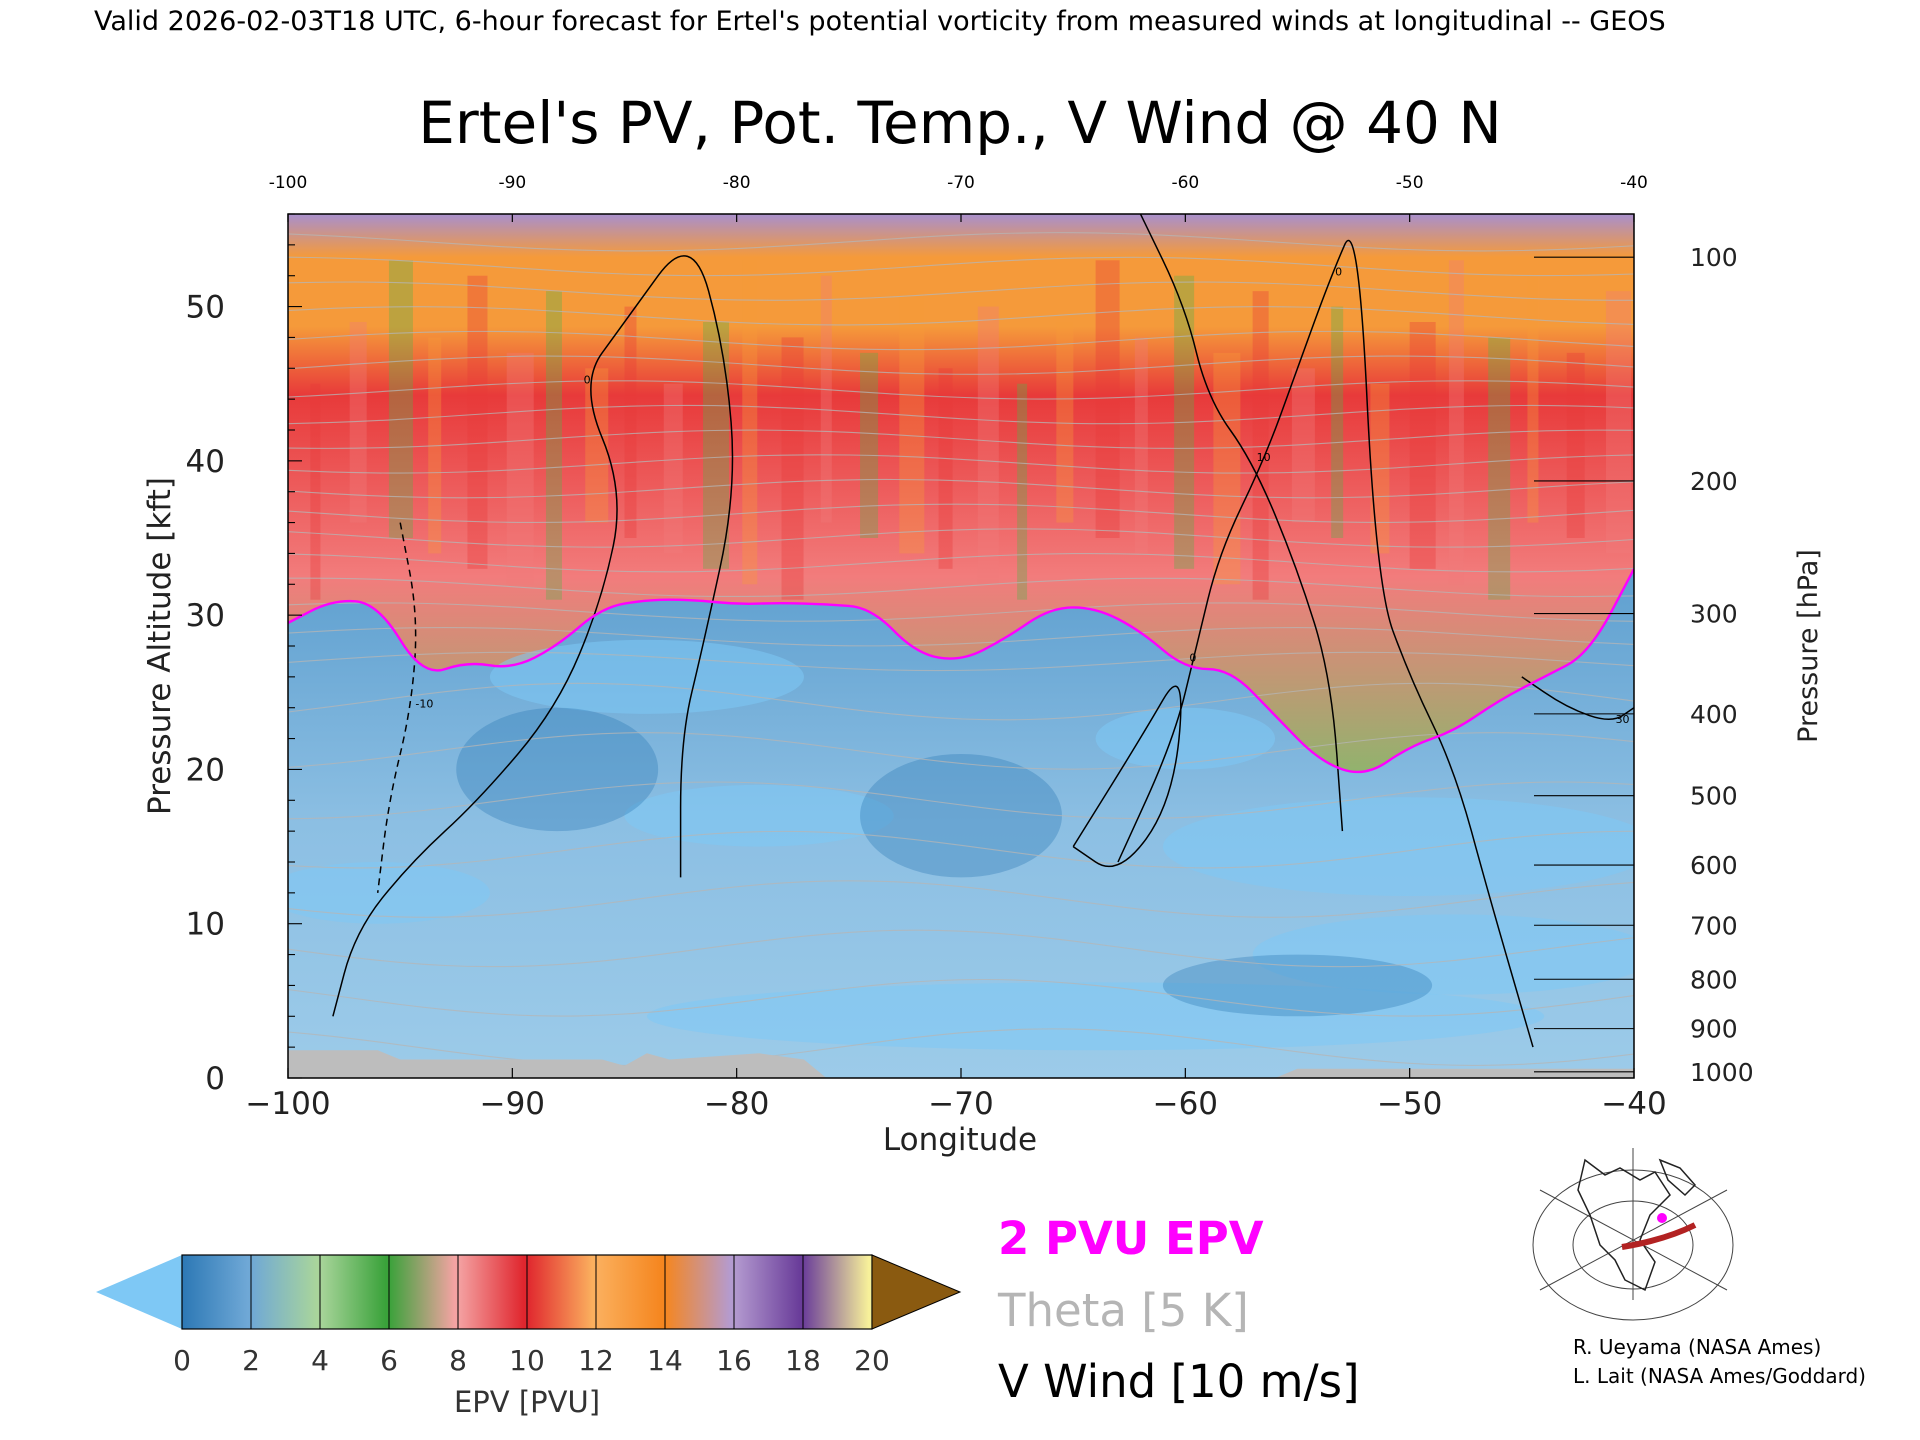  I want to click on pressure-axis-tick-label: 700, so click(1714, 925).